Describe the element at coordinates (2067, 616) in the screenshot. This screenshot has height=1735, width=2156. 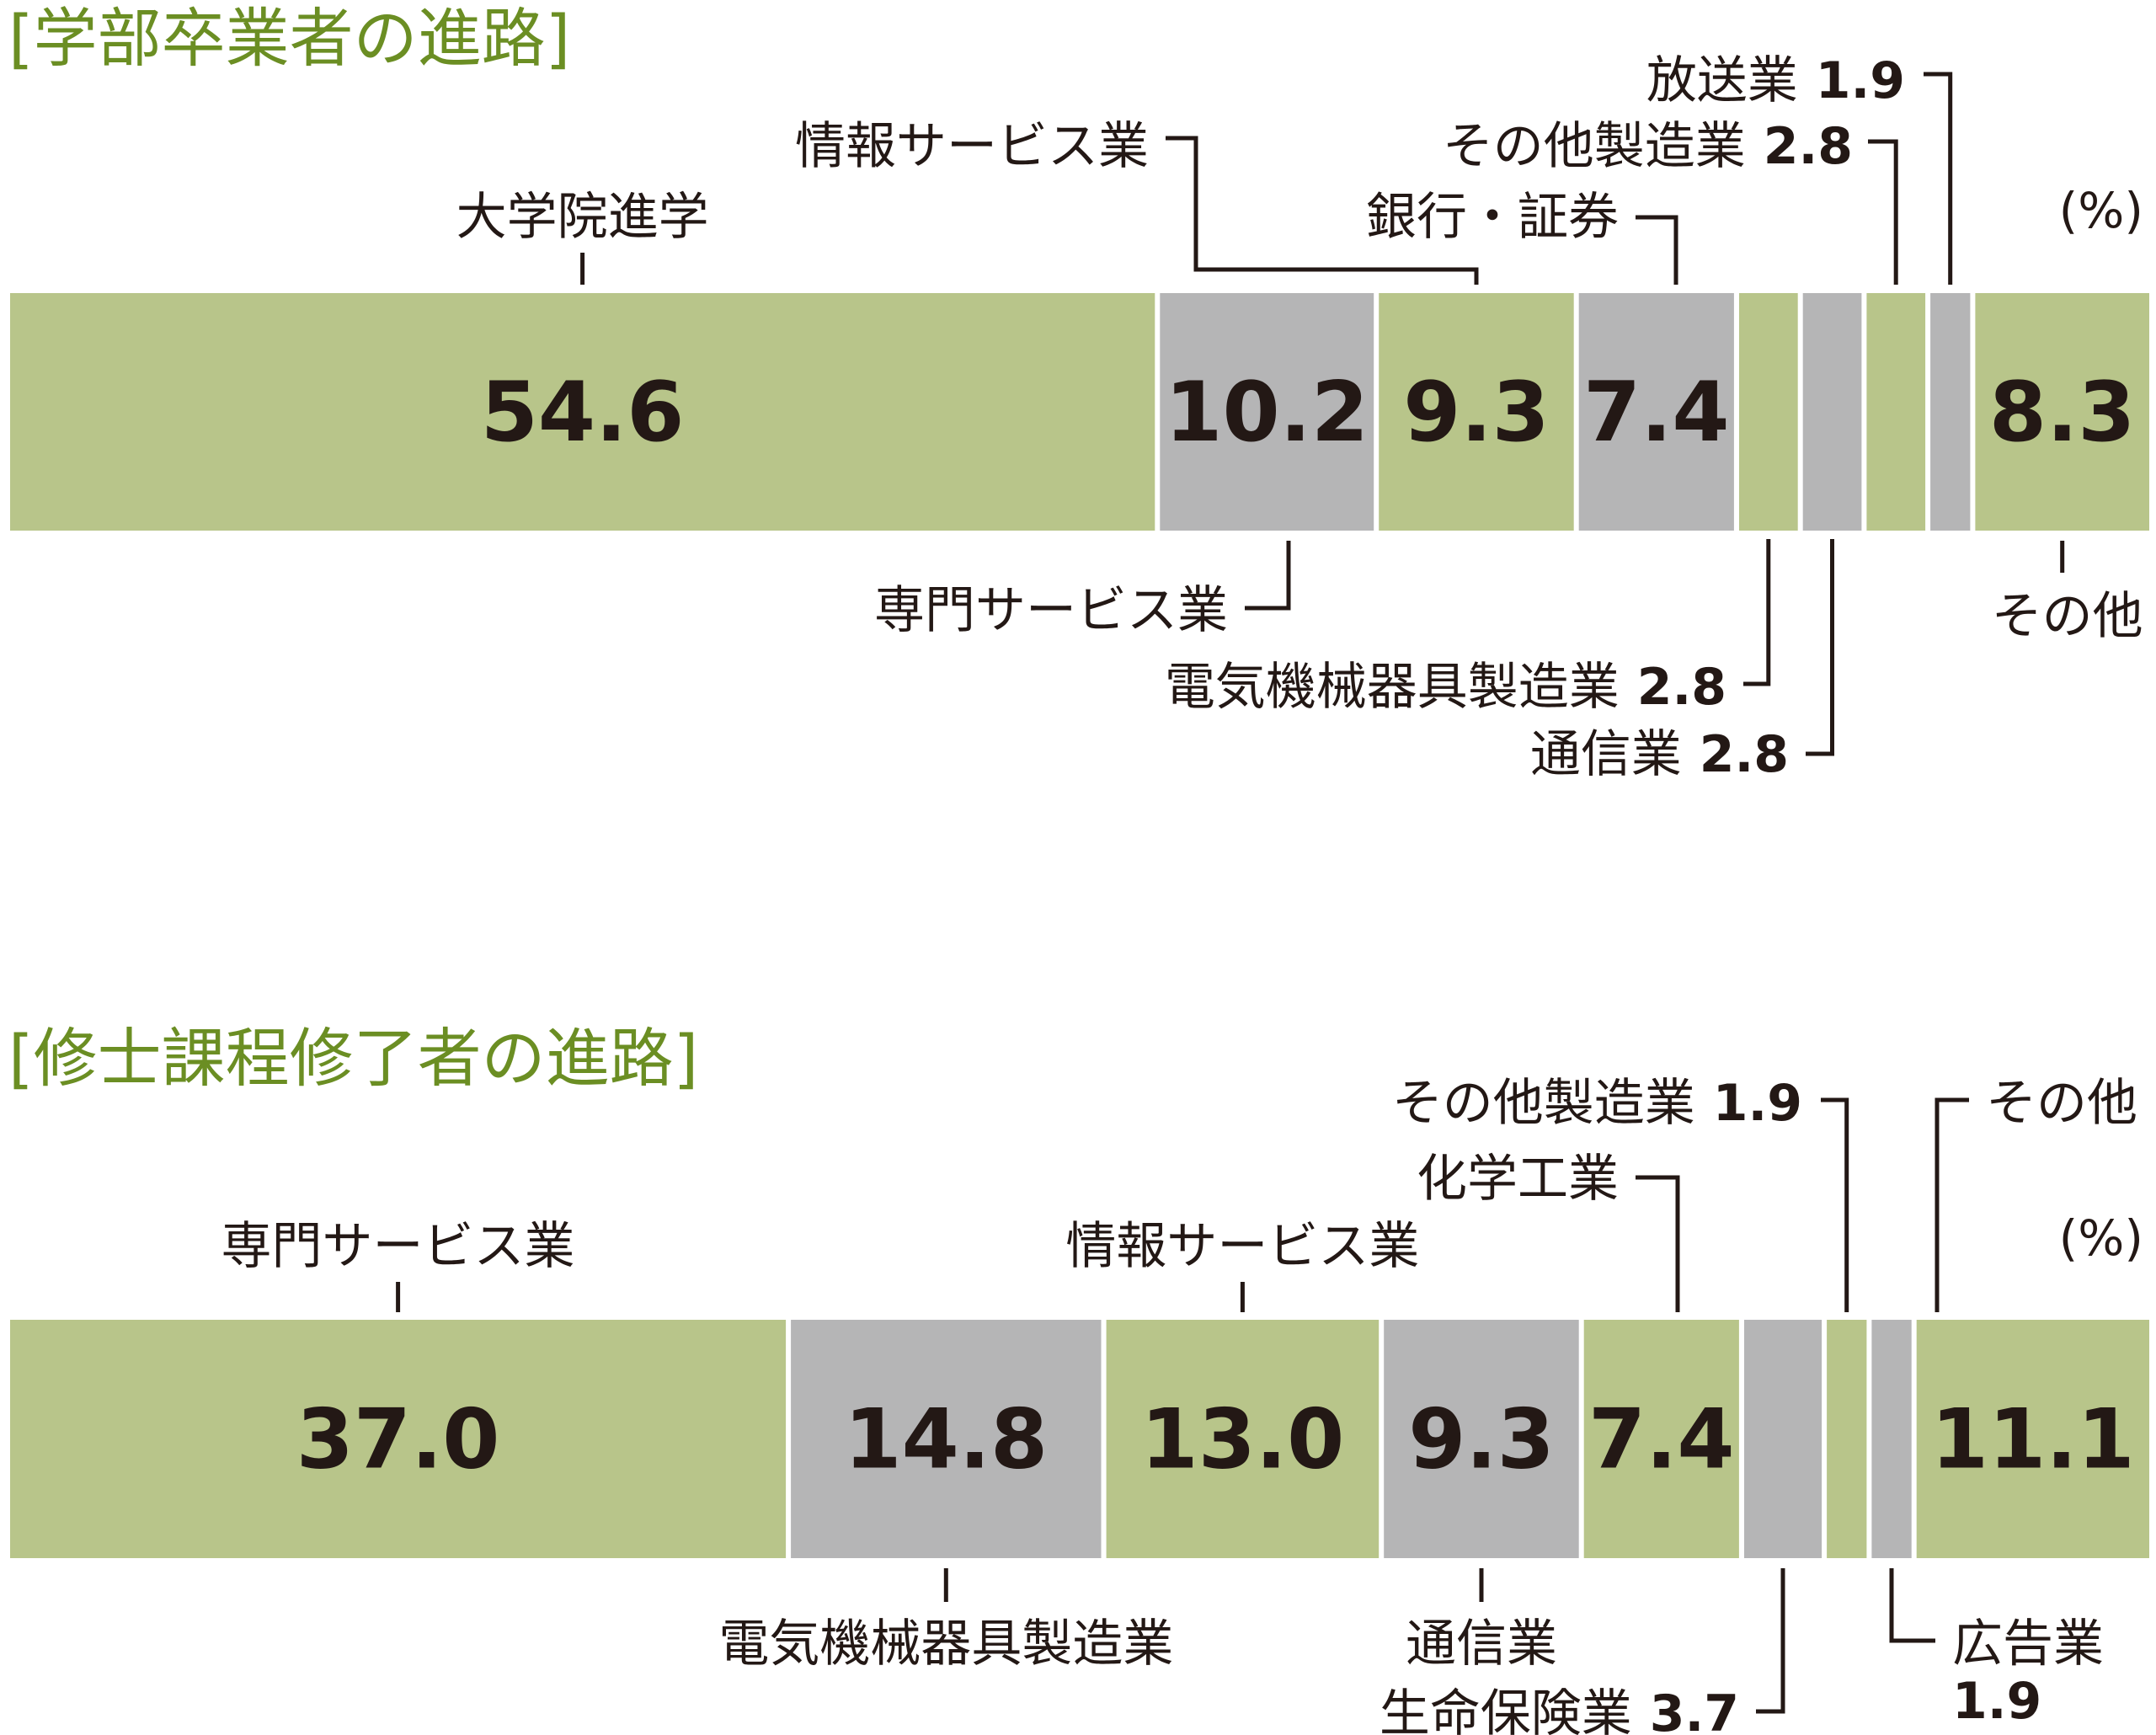
I see `chart1-category-label-8: その他` at that location.